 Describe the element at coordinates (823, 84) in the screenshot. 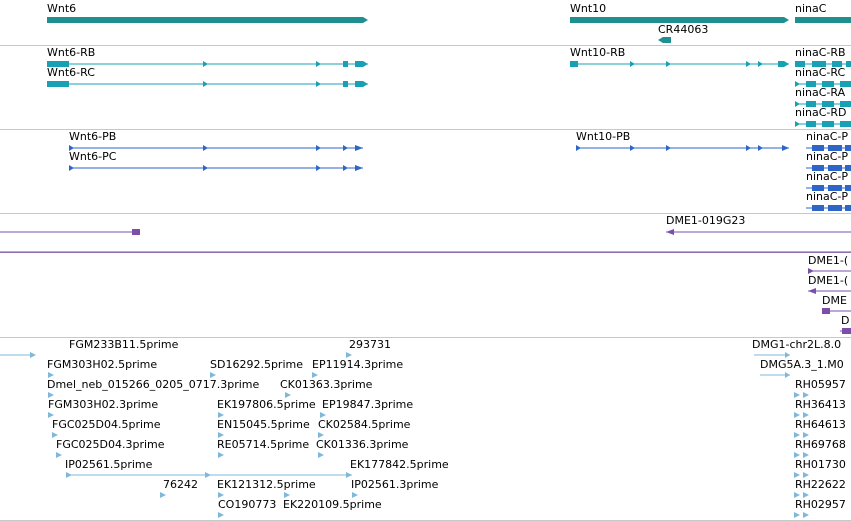

I see `transcript-ninac-rc-glyph` at that location.